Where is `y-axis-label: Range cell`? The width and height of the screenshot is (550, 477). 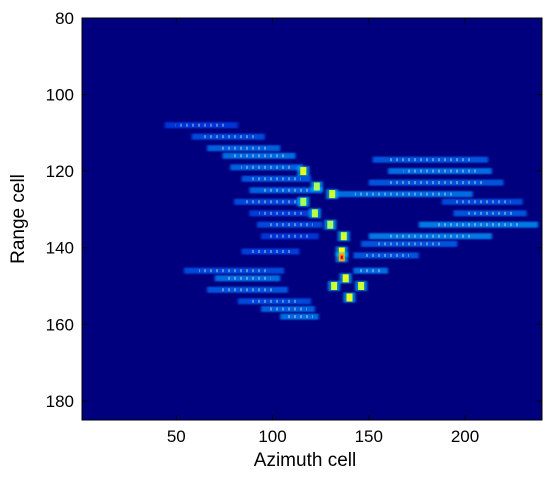
y-axis-label: Range cell is located at coordinates (18, 219).